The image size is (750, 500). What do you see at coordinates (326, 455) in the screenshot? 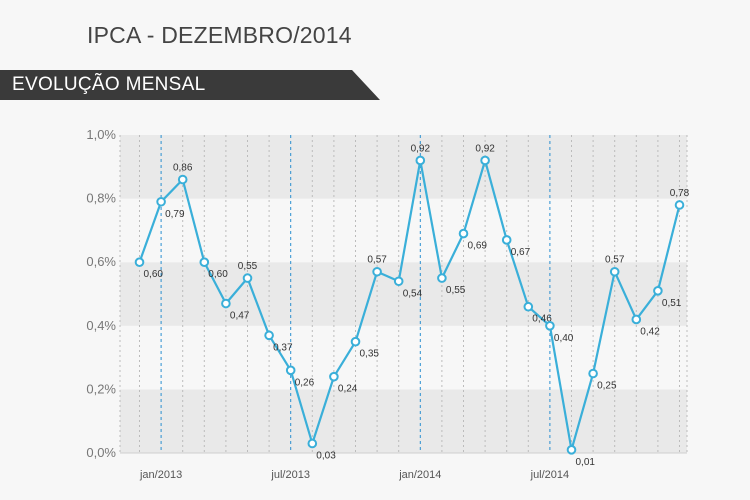
I see `data-label: 0,03` at bounding box center [326, 455].